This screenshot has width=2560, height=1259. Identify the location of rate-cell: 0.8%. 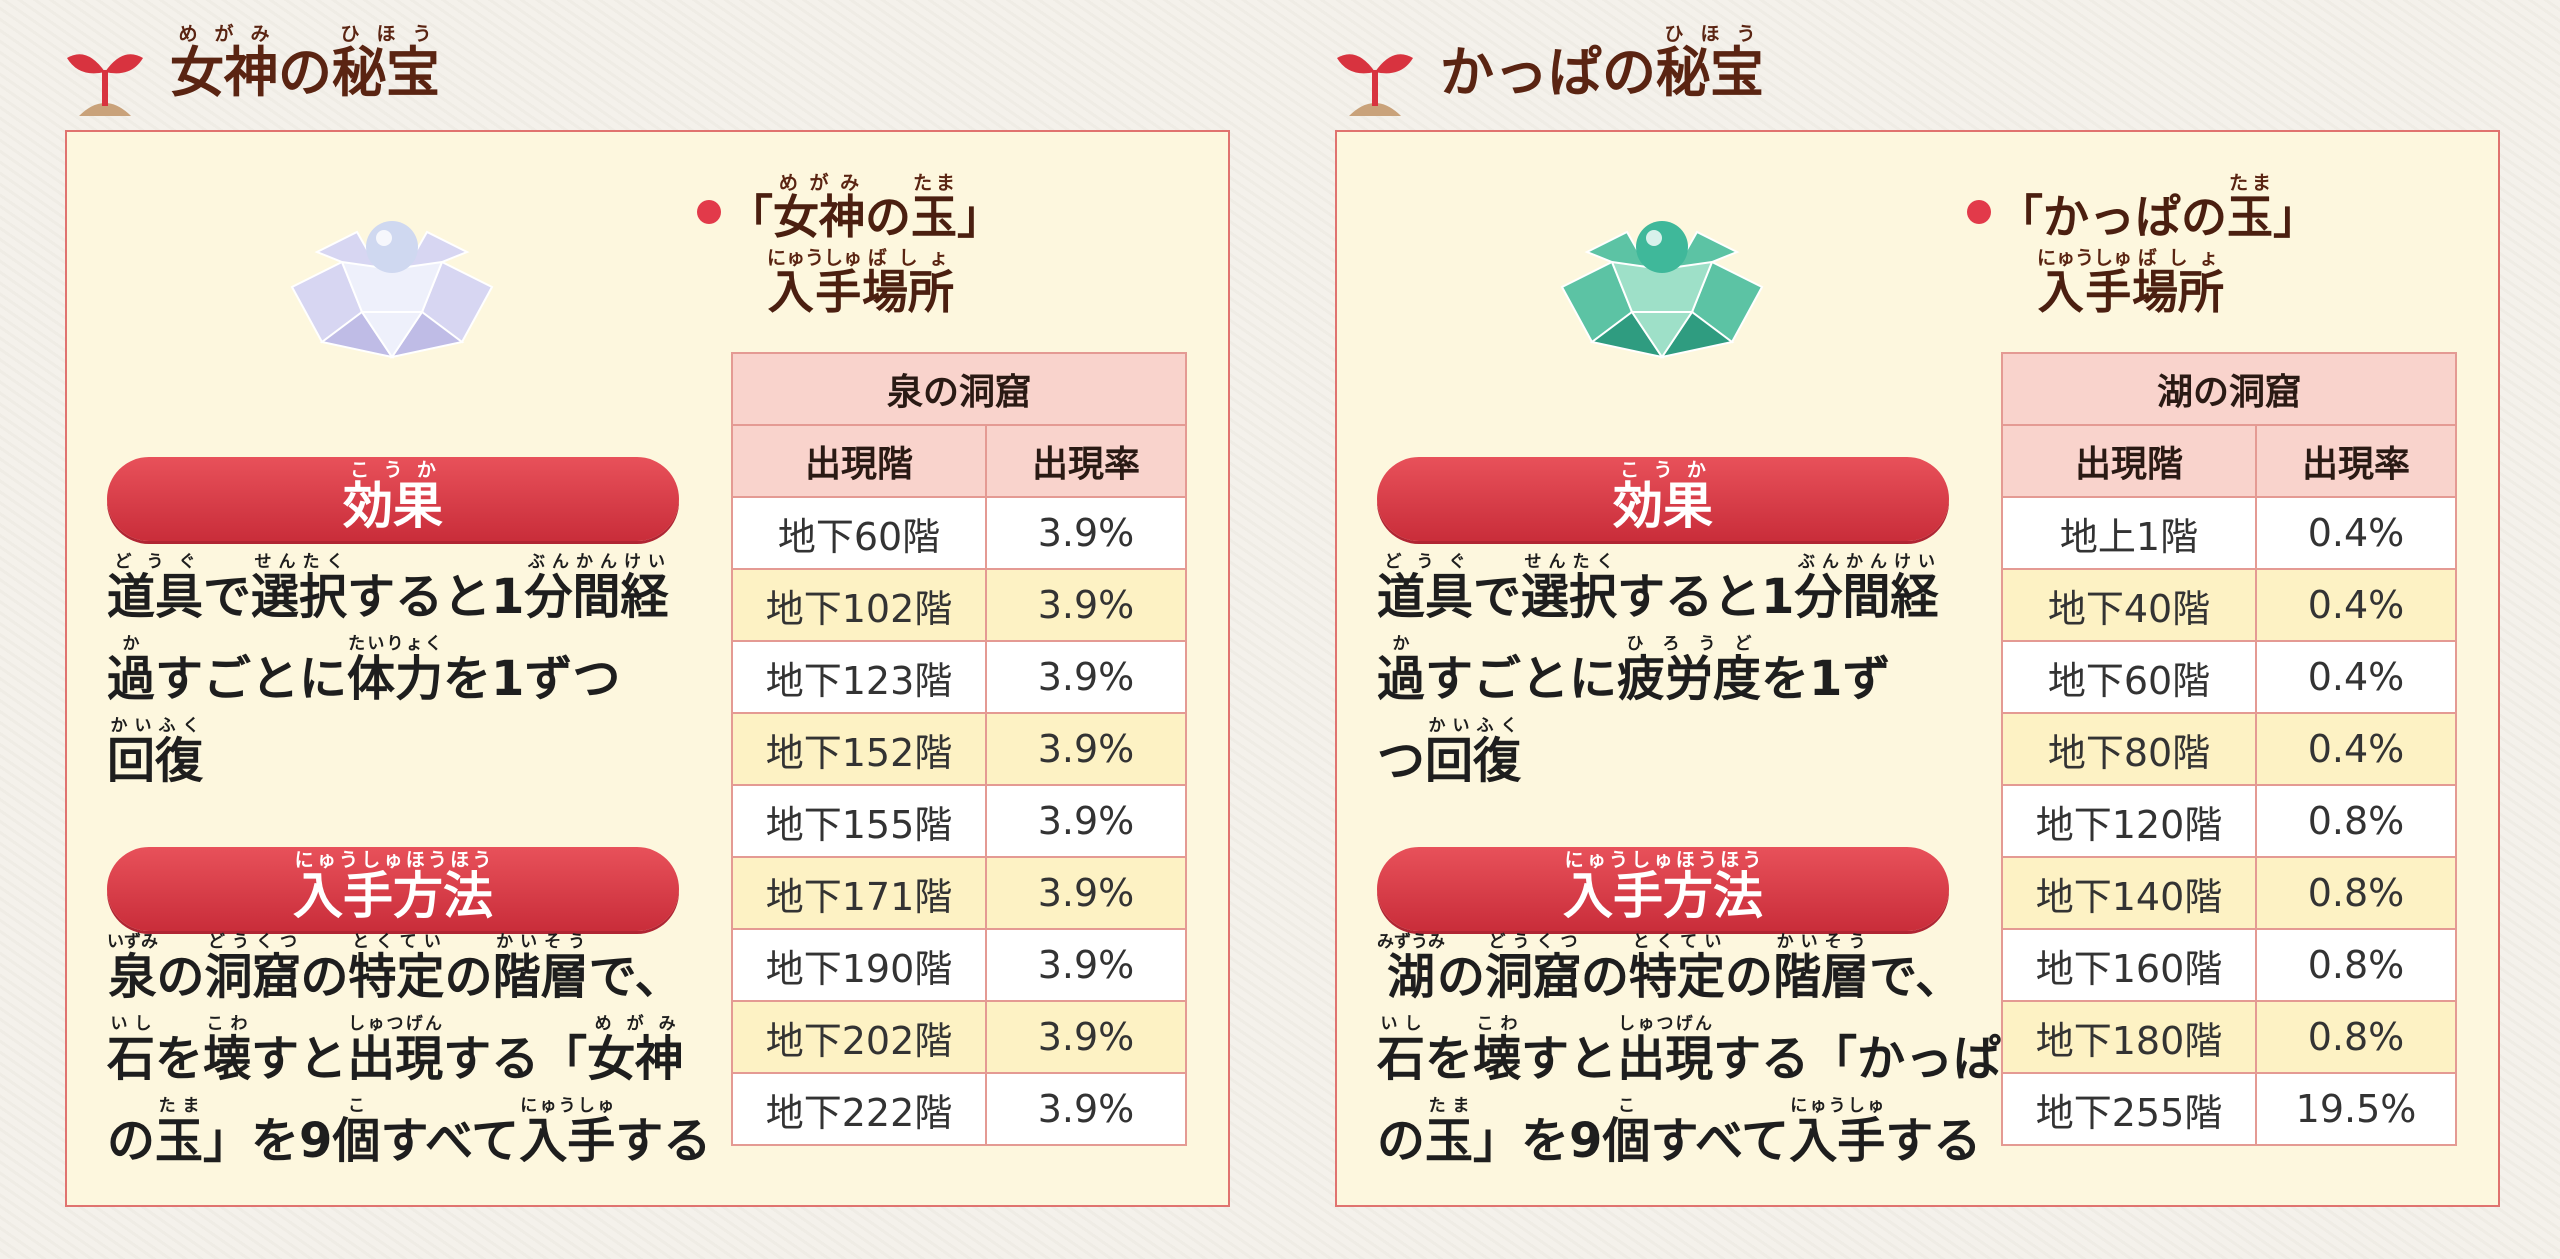
(2356, 821).